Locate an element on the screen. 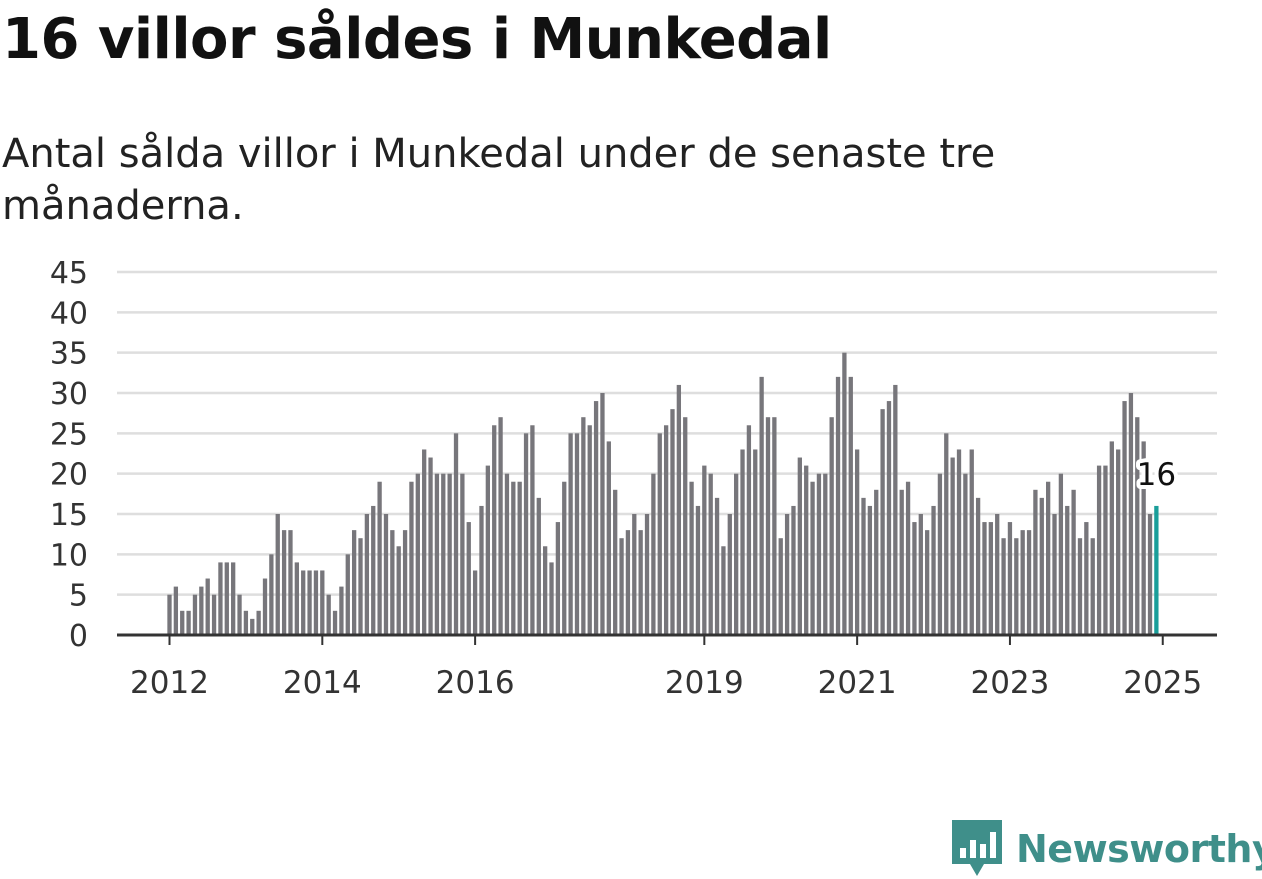  brand-name: Newsworthy is located at coordinates (1139, 849).